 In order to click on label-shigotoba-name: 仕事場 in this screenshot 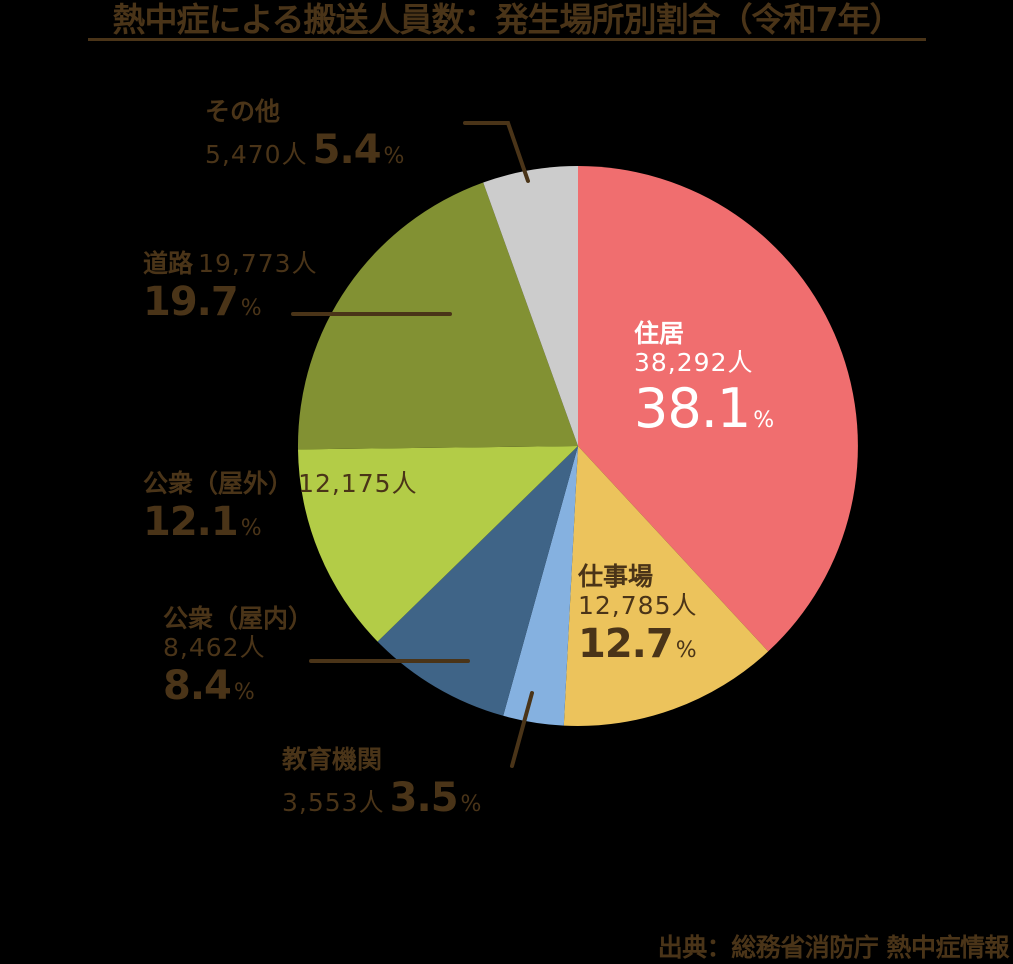, I will do `click(616, 576)`.